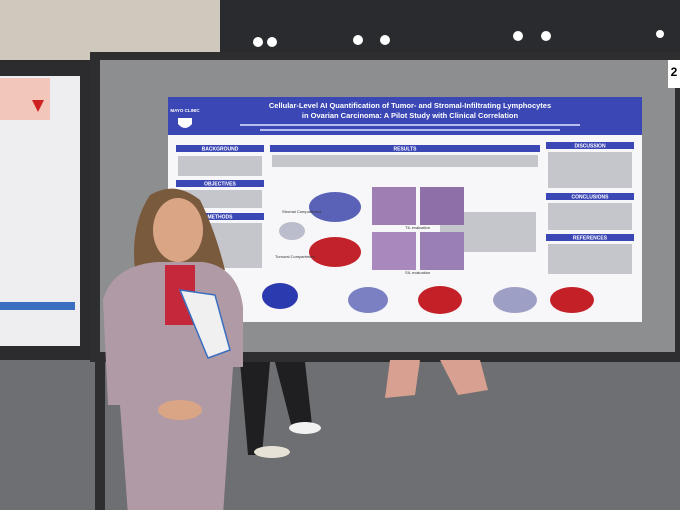  What do you see at coordinates (185, 123) in the screenshot?
I see `logo-shield` at bounding box center [185, 123].